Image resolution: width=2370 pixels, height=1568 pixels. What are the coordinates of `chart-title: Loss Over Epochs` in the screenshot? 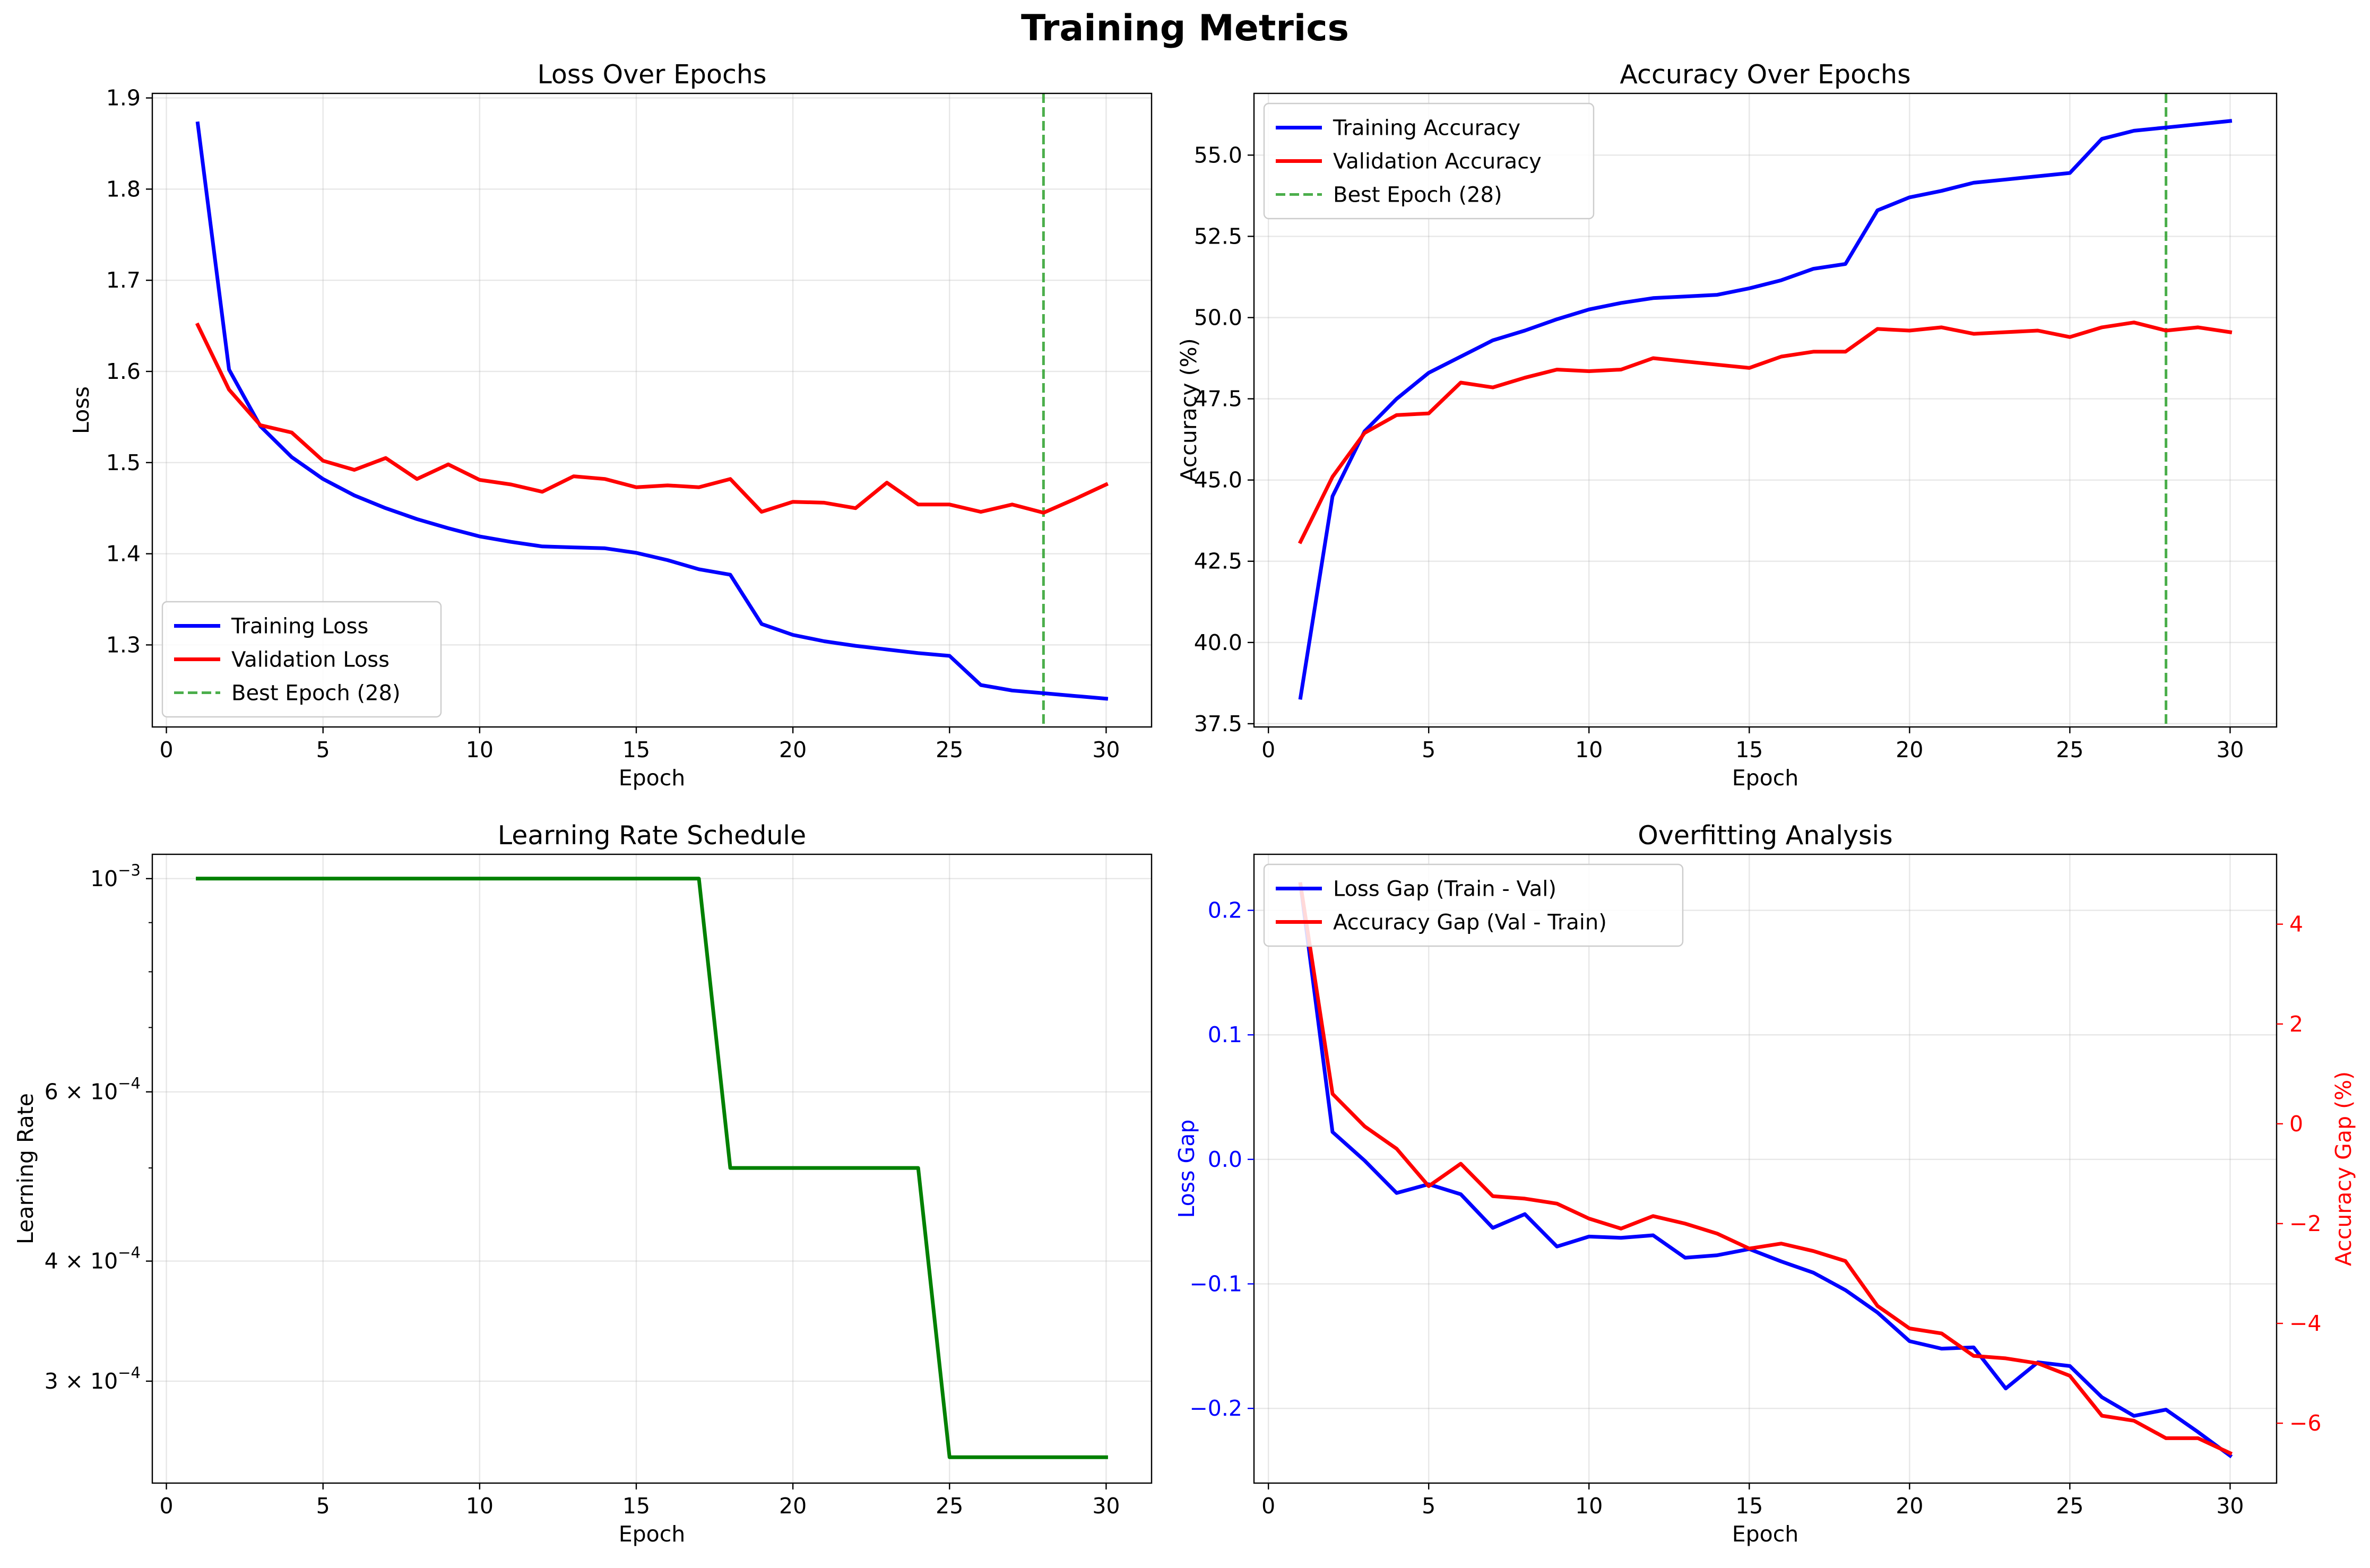 It's located at (651, 74).